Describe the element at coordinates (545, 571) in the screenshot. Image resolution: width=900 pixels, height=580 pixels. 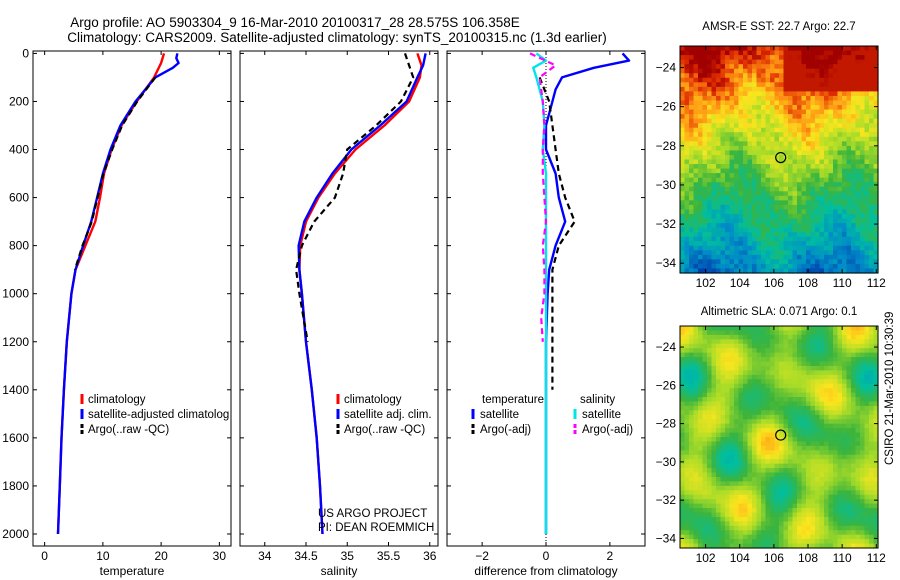
I see `difference-x-axis-label: difference from climatology` at that location.